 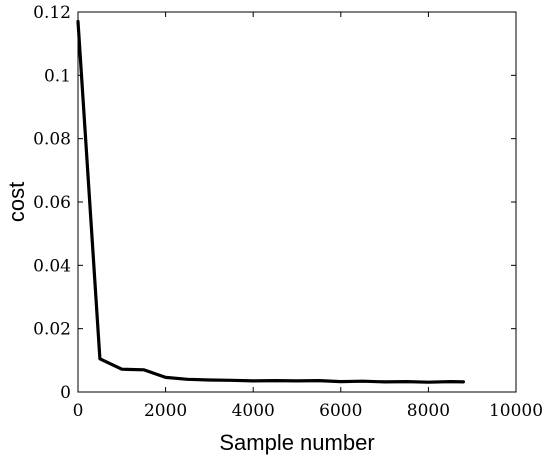 What do you see at coordinates (65, 393) in the screenshot?
I see `y-tick-label: 0` at bounding box center [65, 393].